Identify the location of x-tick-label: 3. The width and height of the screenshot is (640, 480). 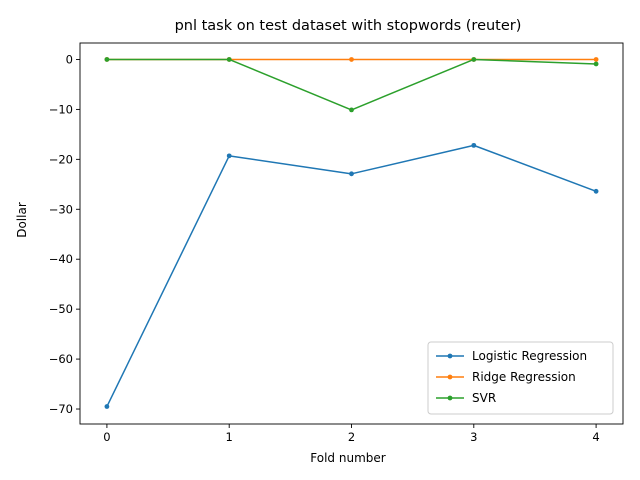
(473, 437).